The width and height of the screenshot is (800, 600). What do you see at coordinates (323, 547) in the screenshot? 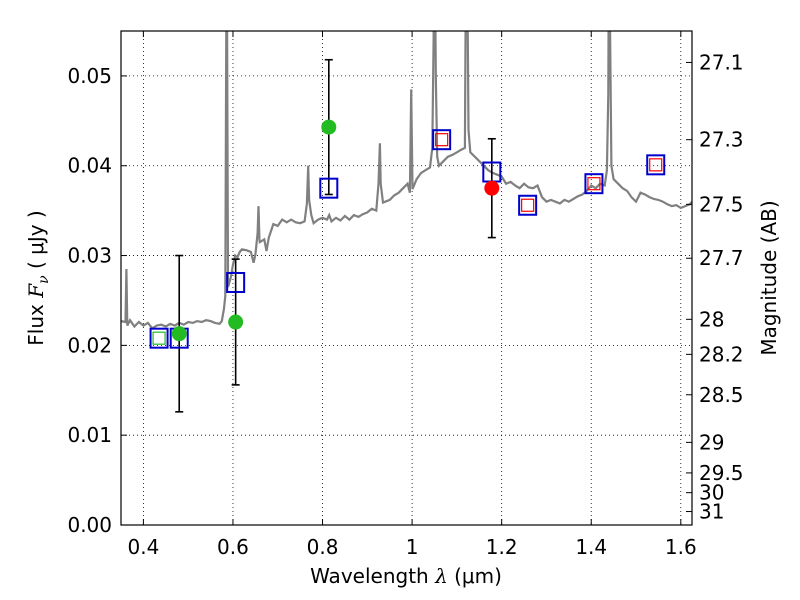
I see `x-tick-label: 0.8` at bounding box center [323, 547].